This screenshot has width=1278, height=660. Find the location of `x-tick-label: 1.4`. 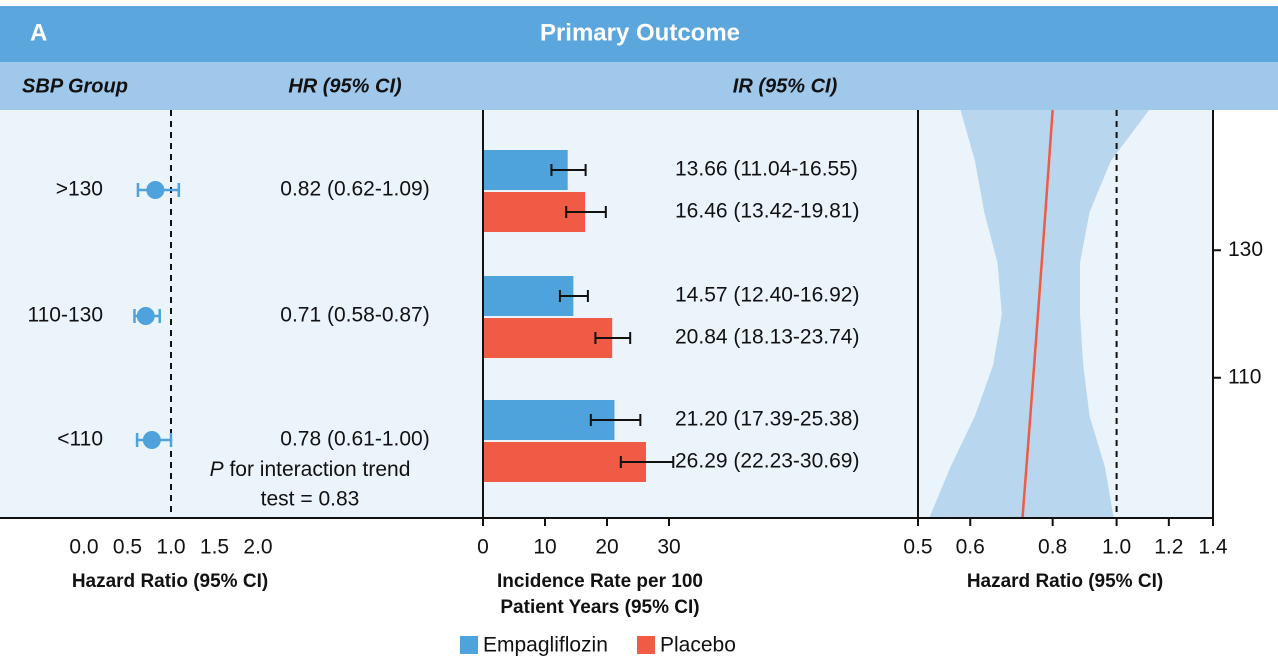

x-tick-label: 1.4 is located at coordinates (1213, 547).